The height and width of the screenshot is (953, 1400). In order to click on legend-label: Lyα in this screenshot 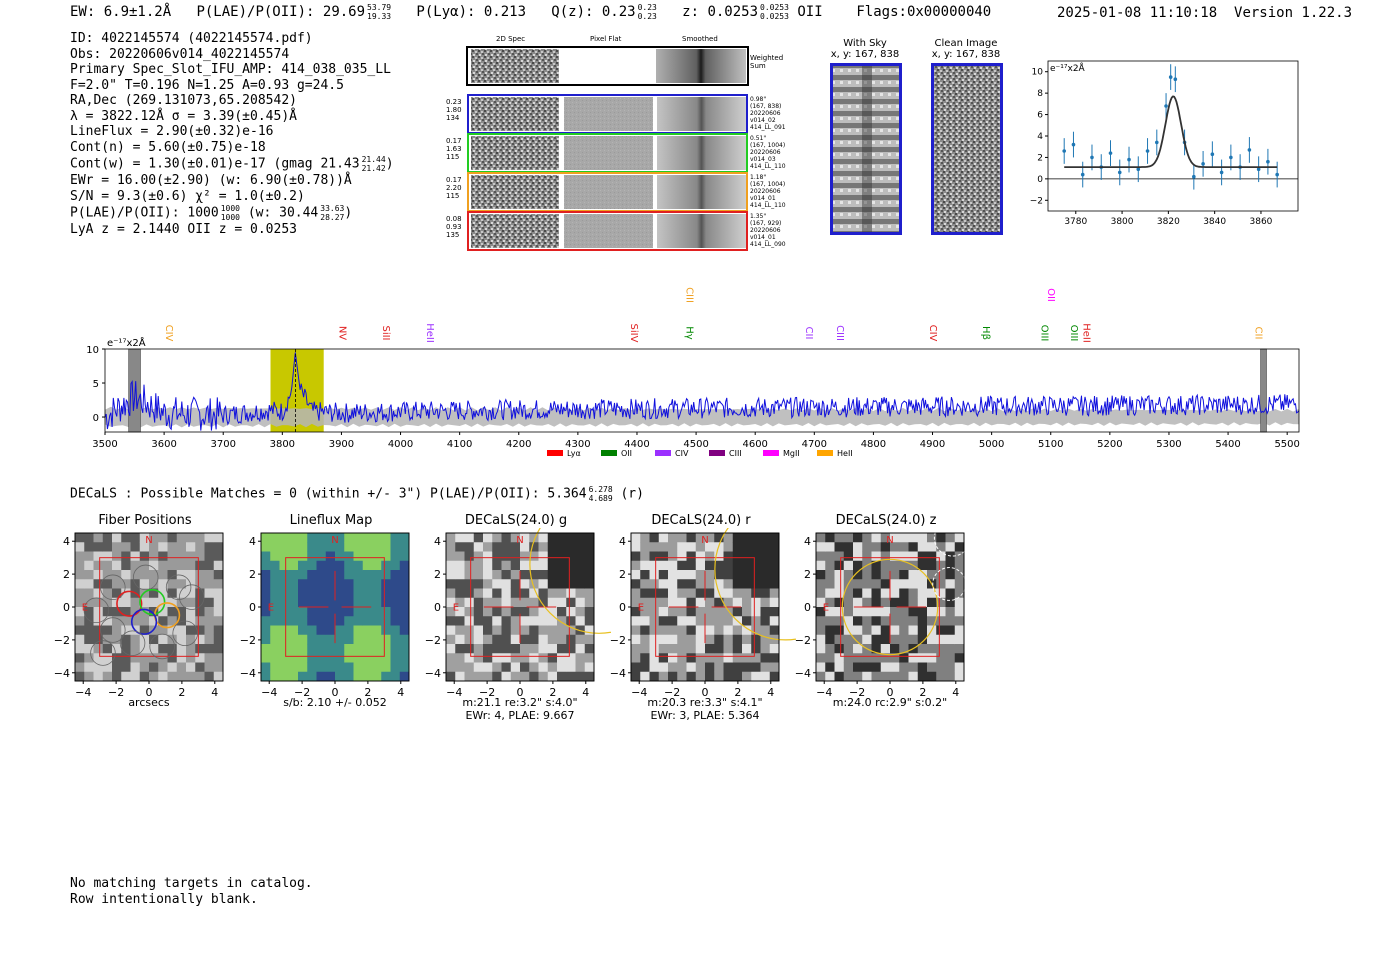, I will do `click(574, 453)`.